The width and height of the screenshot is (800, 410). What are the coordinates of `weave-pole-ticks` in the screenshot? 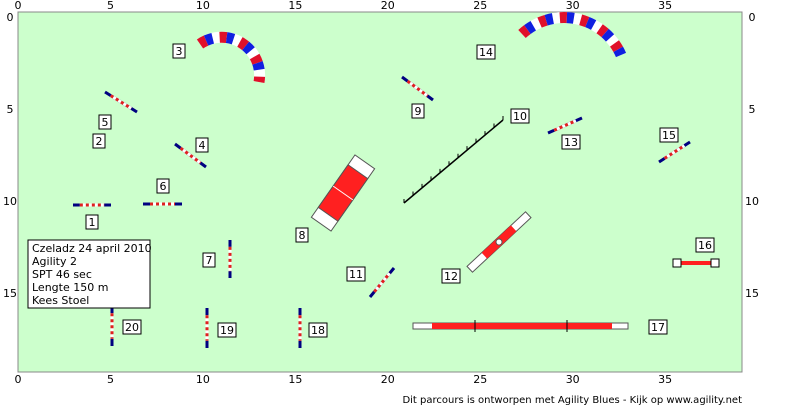 It's located at (453, 159).